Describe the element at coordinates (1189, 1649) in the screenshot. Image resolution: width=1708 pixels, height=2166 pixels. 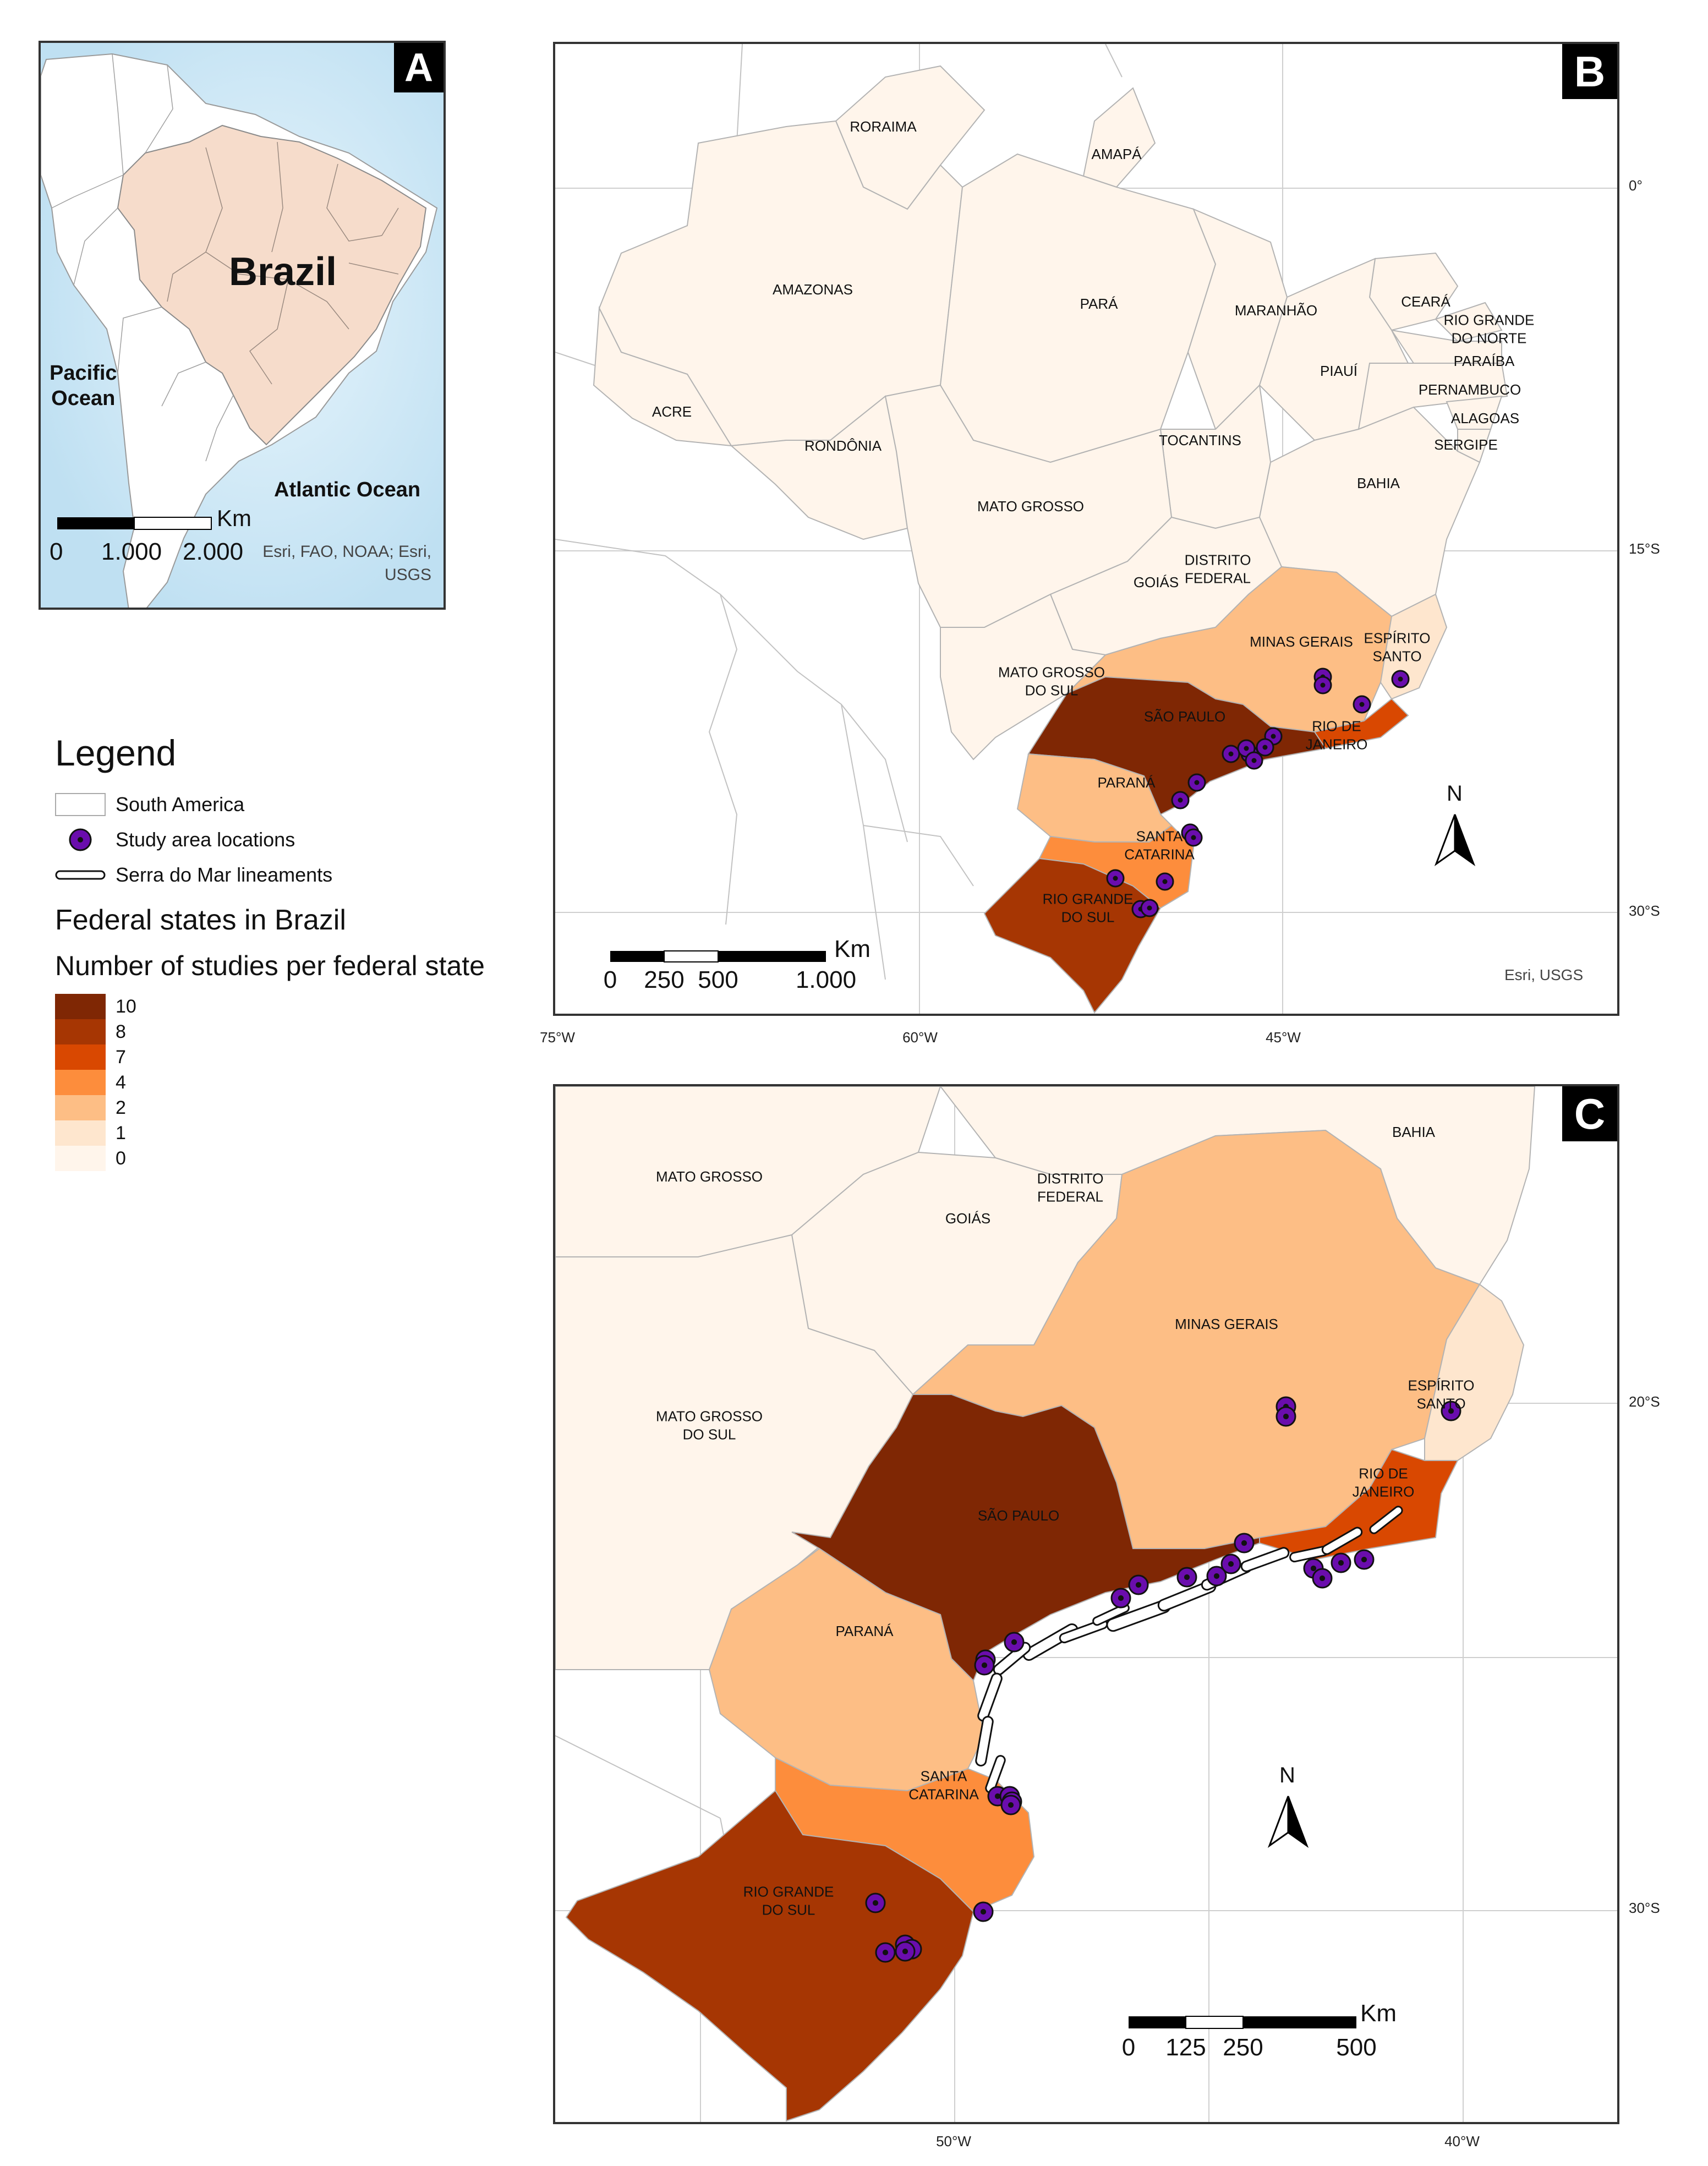
I see `serra-do-mar-lineaments` at that location.